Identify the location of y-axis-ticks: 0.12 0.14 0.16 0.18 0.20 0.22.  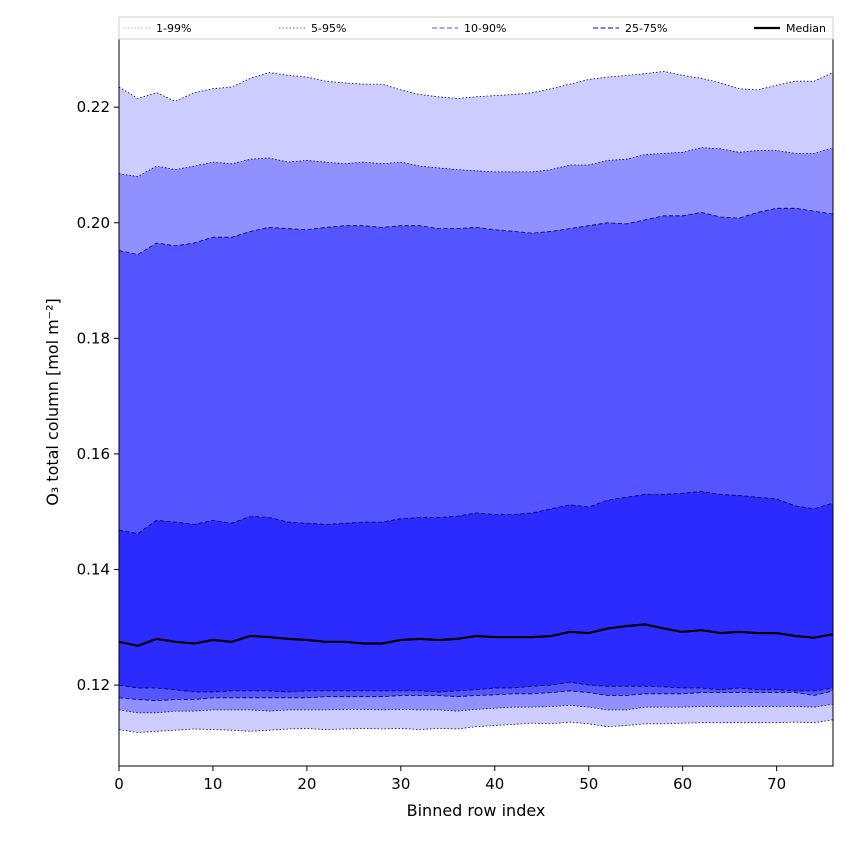
(98, 396).